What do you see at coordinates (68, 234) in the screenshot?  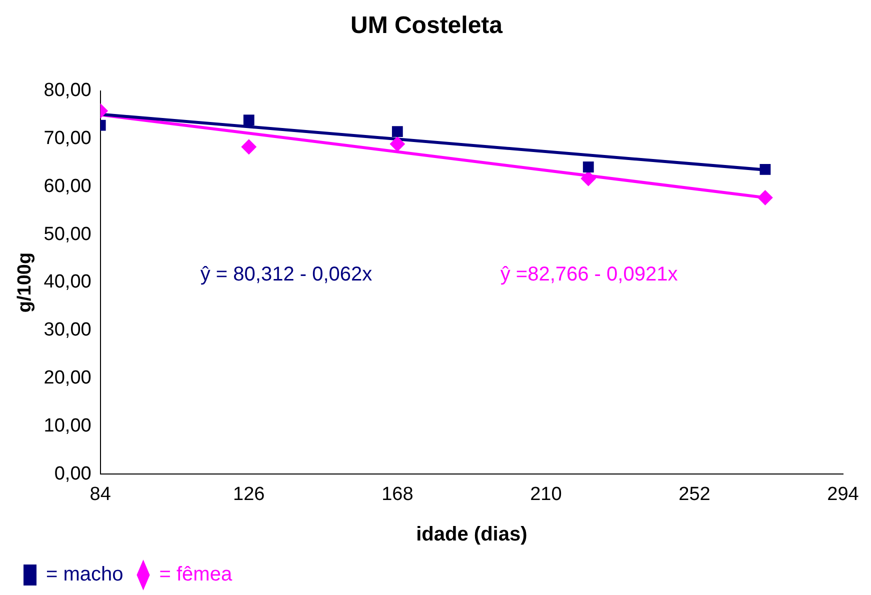 I see `y-tick-label: 50,00` at bounding box center [68, 234].